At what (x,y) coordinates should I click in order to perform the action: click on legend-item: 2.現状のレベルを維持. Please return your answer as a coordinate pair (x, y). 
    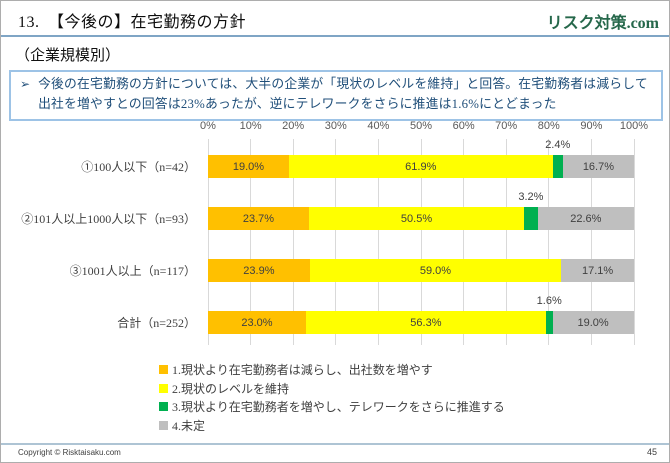
    Looking at the image, I should click on (332, 388).